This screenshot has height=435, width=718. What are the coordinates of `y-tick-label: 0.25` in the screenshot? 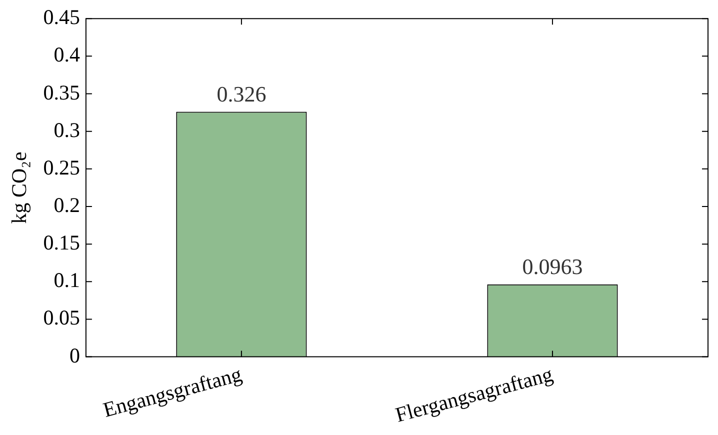 It's located at (61, 167).